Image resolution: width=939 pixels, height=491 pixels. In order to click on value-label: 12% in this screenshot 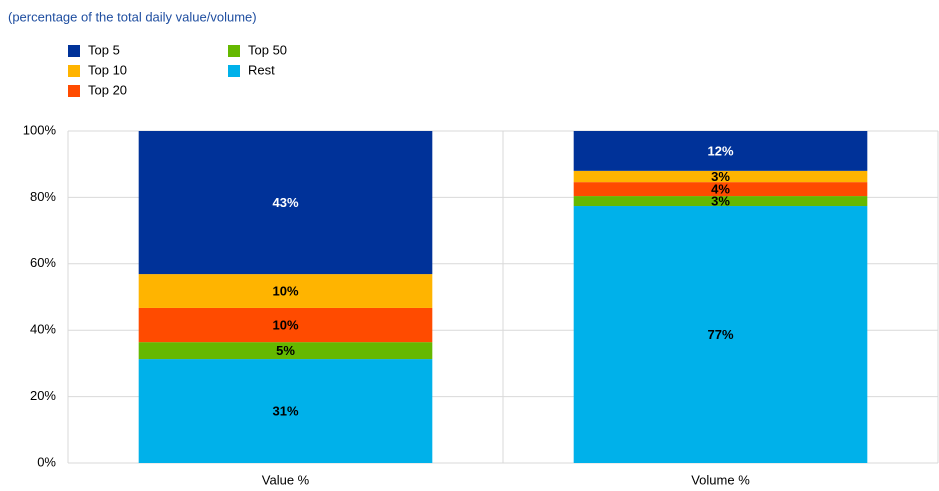, I will do `click(720, 150)`.